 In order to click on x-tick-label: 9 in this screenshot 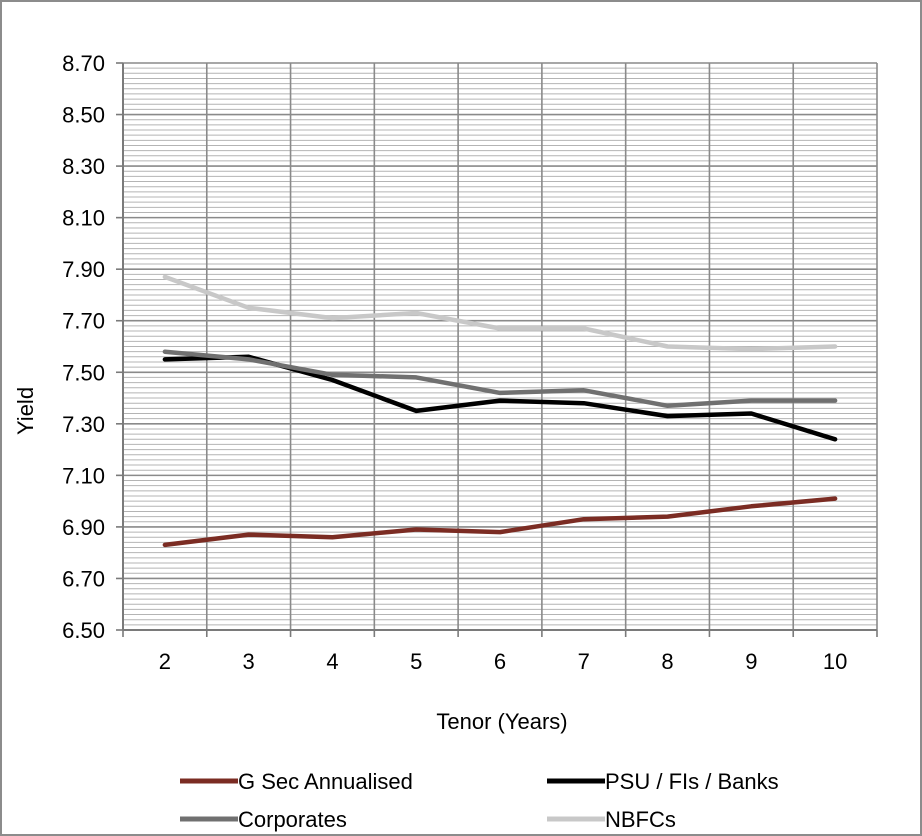, I will do `click(751, 661)`.